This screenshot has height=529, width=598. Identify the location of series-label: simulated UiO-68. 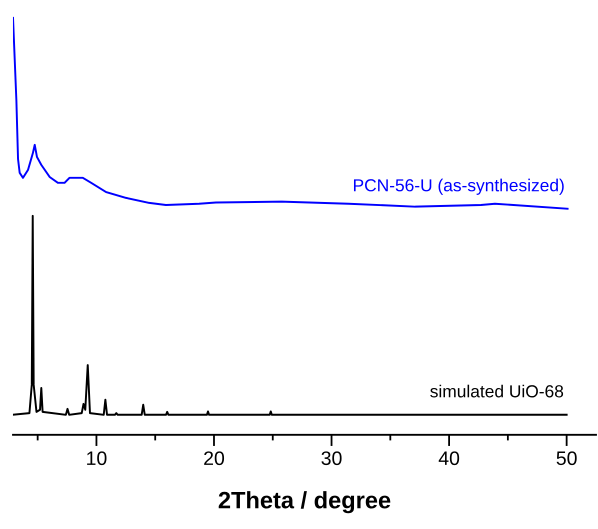
(497, 391).